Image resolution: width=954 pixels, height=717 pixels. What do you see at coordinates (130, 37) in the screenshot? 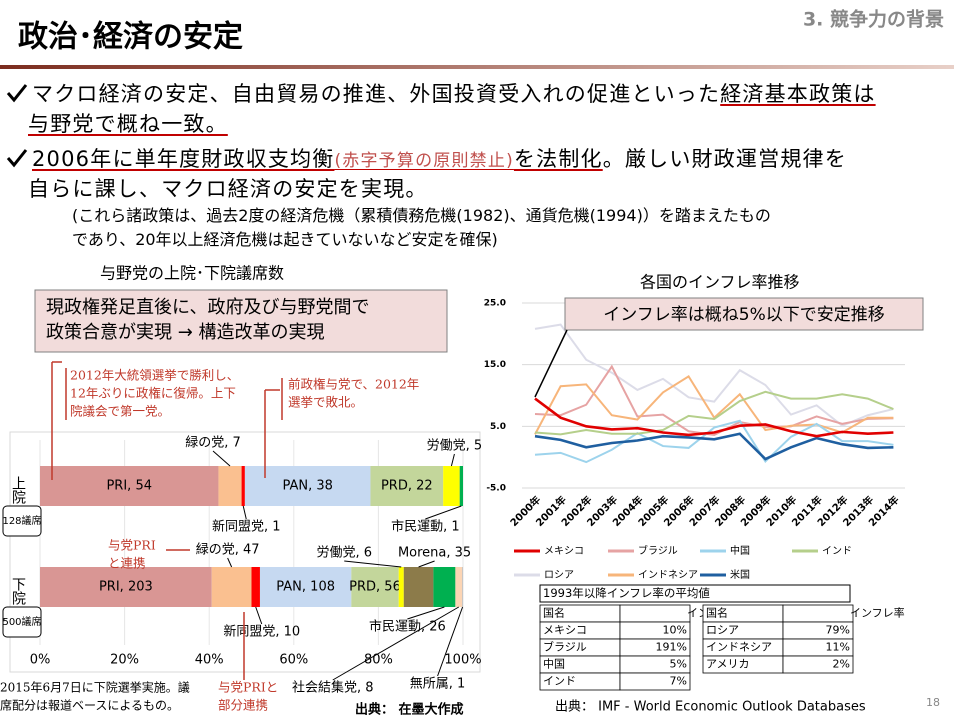
I see `title: 政治･経済の安定` at bounding box center [130, 37].